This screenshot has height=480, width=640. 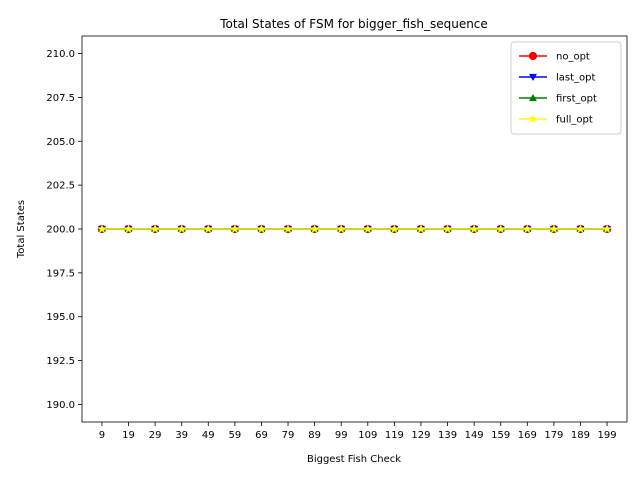 What do you see at coordinates (447, 435) in the screenshot?
I see `x-tick-label: 139` at bounding box center [447, 435].